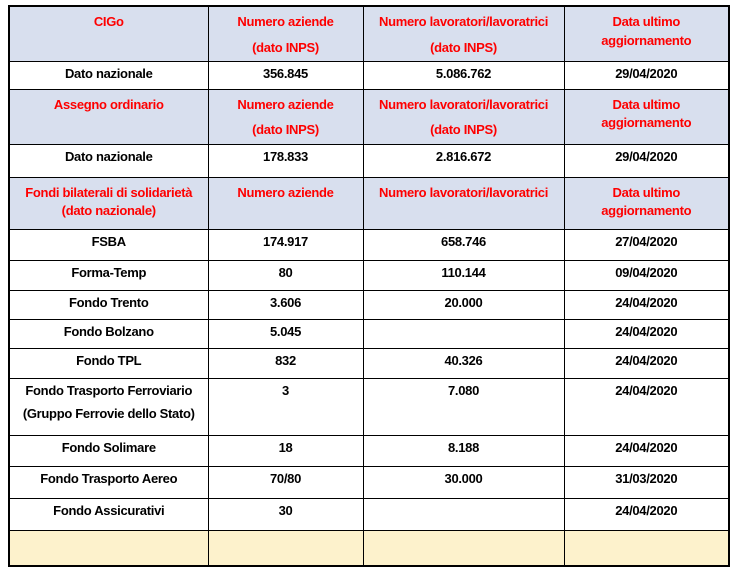 This screenshot has width=737, height=573. Describe the element at coordinates (463, 406) in the screenshot. I see `lavoratori-value-cell: 7.080` at that location.